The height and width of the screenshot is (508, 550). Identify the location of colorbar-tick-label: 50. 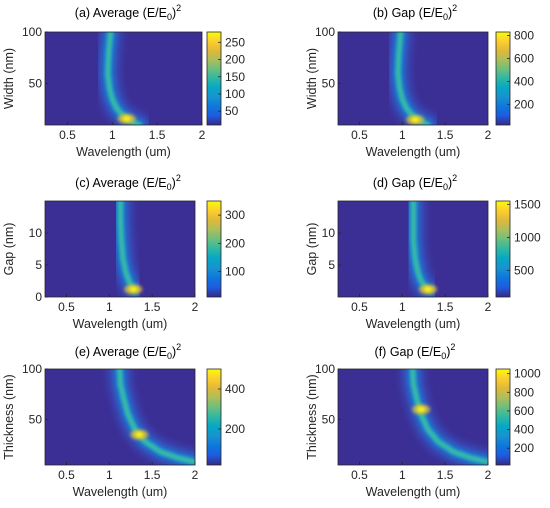
(232, 111).